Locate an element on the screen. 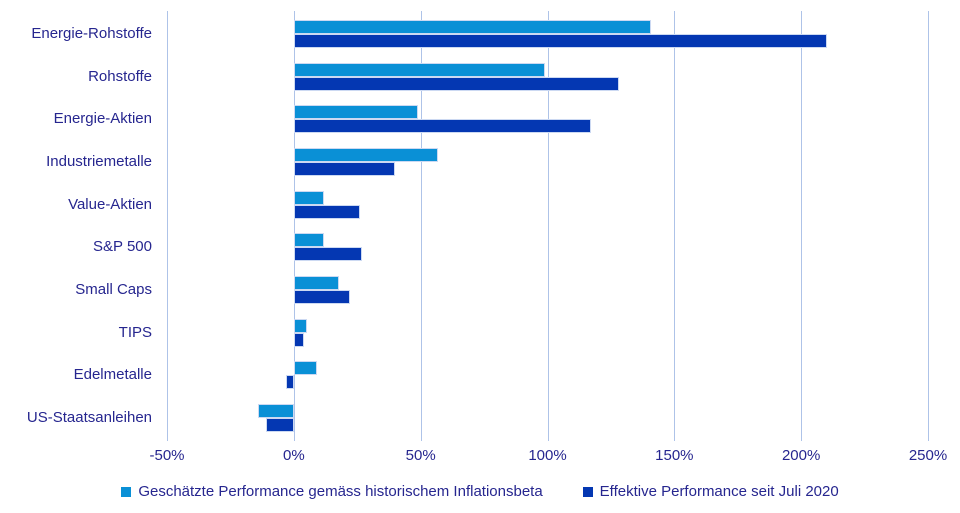  category-label: Rohstoffe is located at coordinates (120, 76).